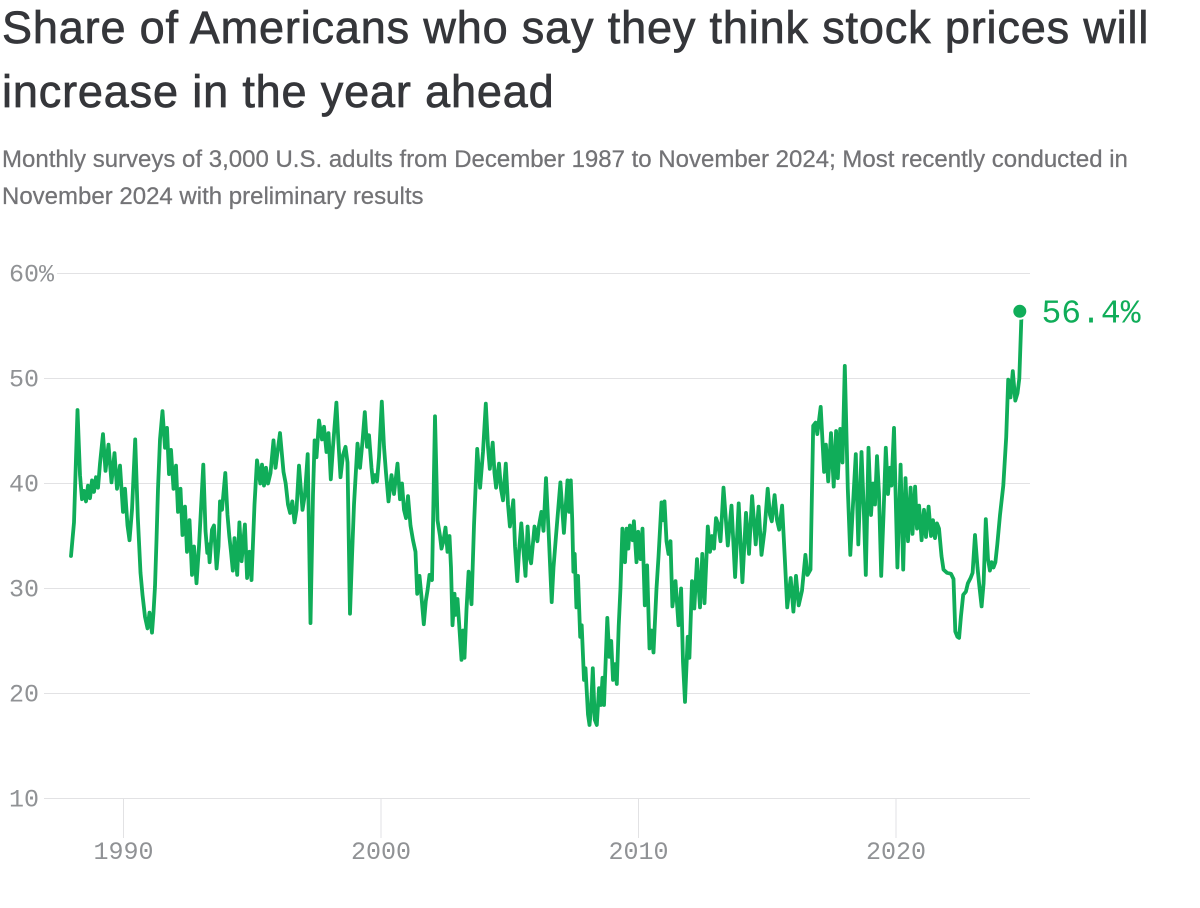 Image resolution: width=1200 pixels, height=908 pixels. I want to click on svg-text: 50, so click(24, 380).